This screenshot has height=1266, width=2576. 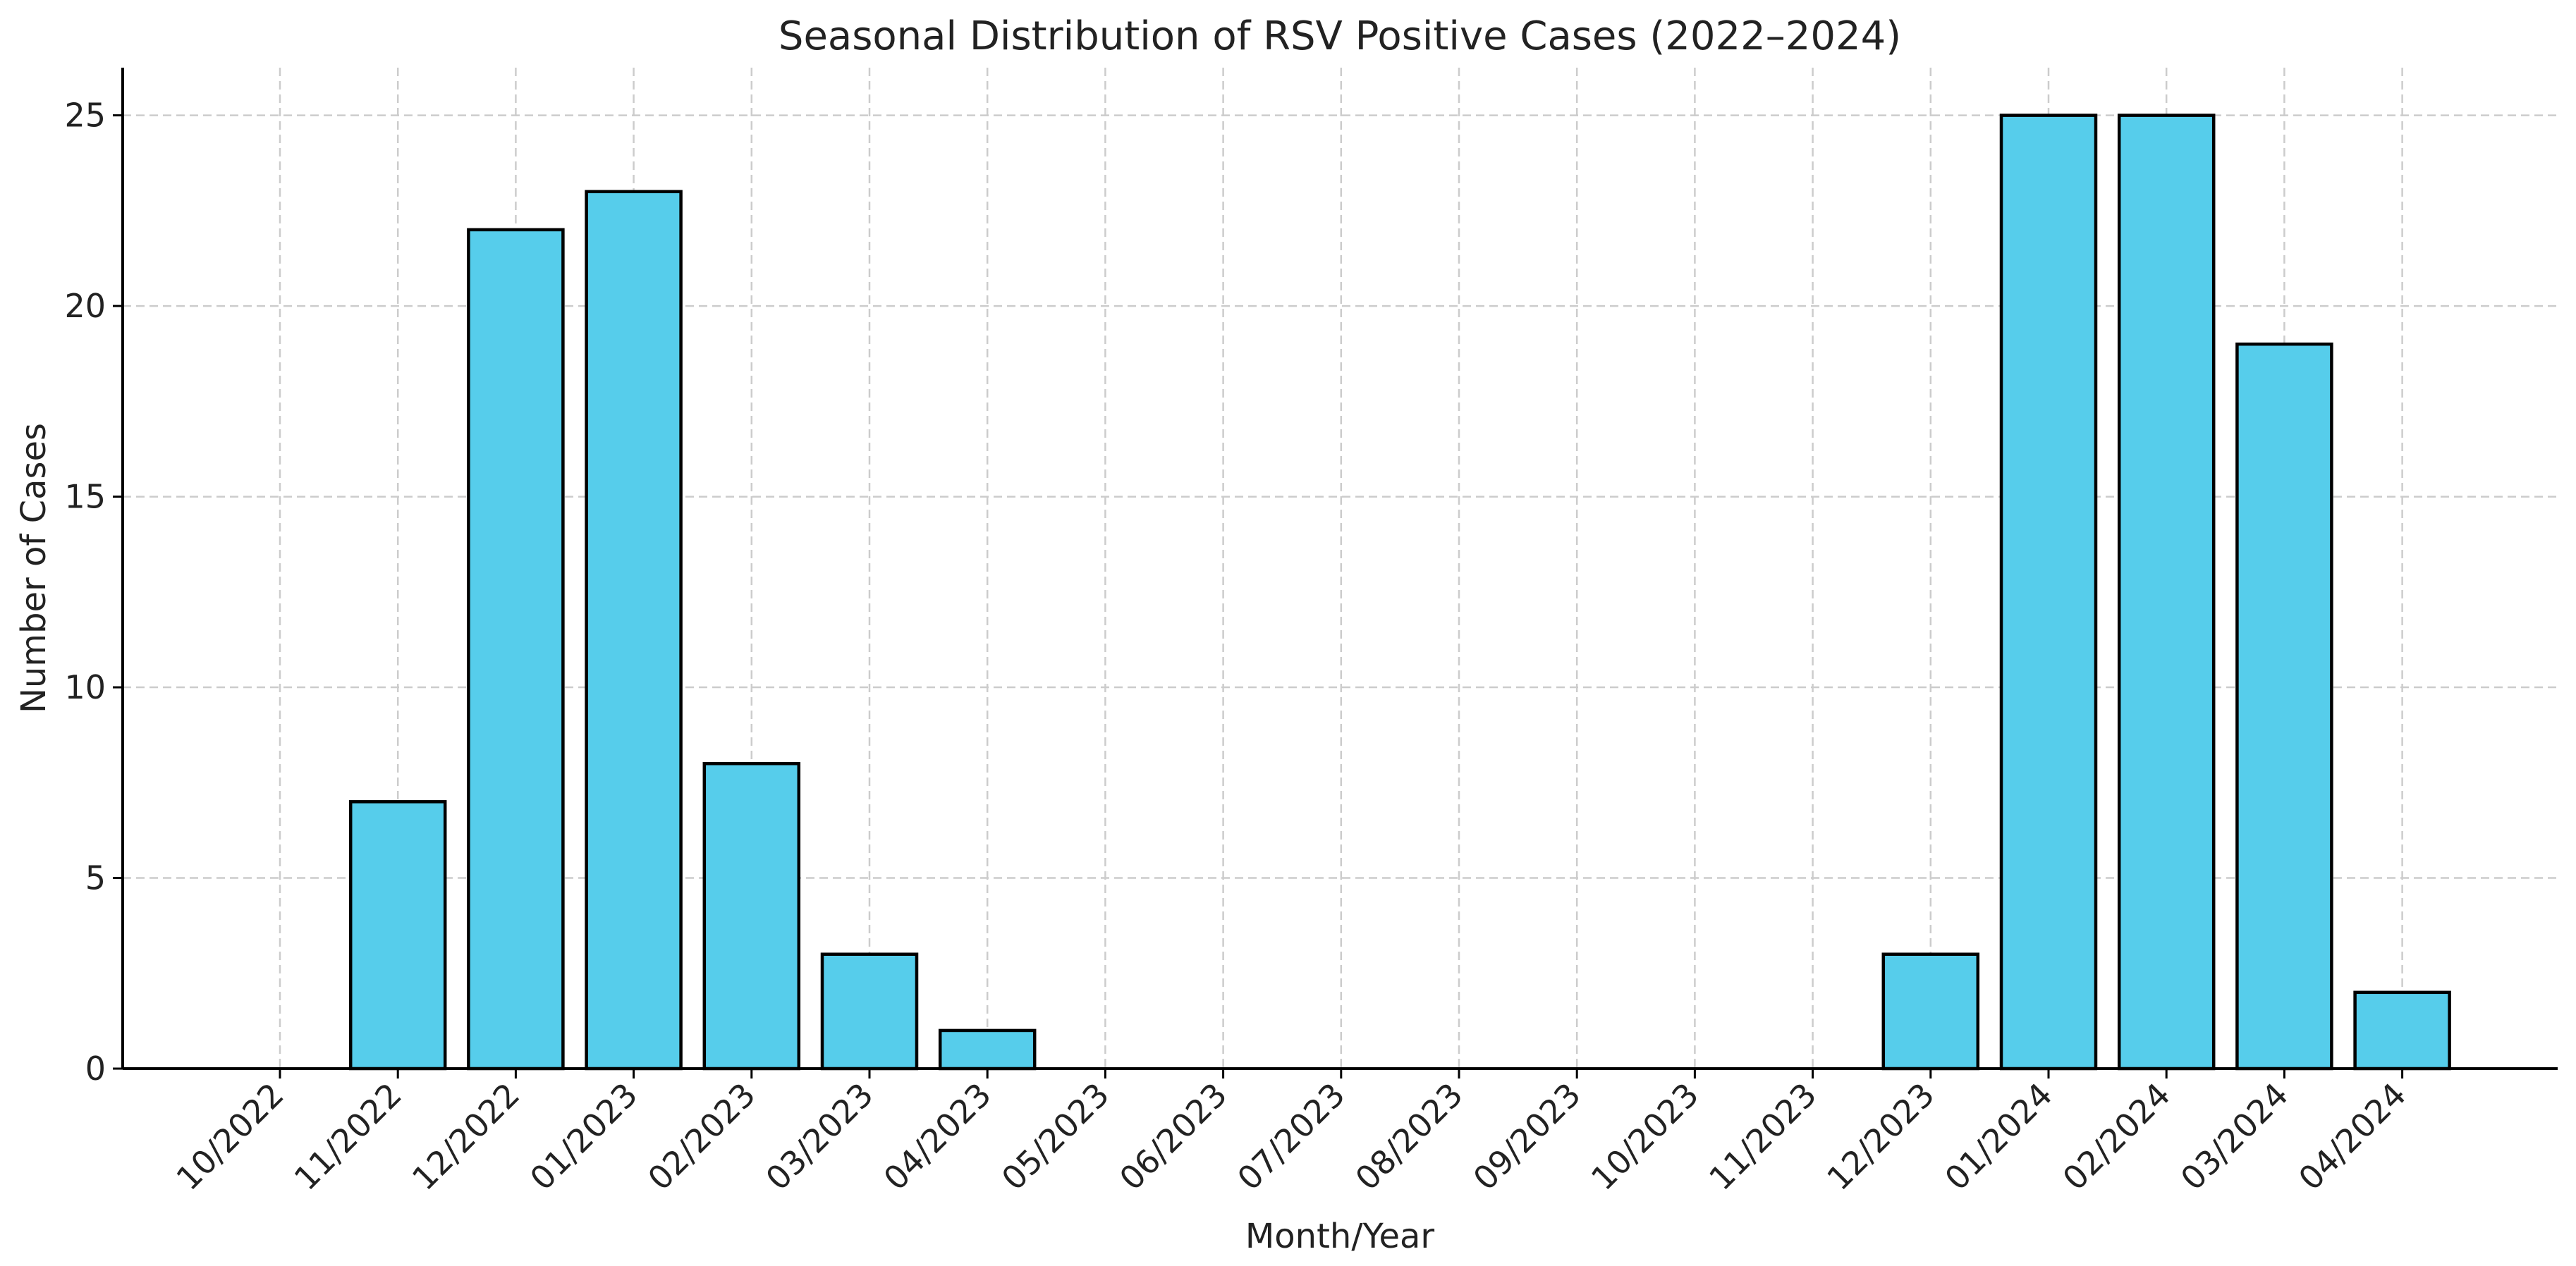 What do you see at coordinates (466, 1137) in the screenshot?
I see `x-tick-label: 12/2022` at bounding box center [466, 1137].